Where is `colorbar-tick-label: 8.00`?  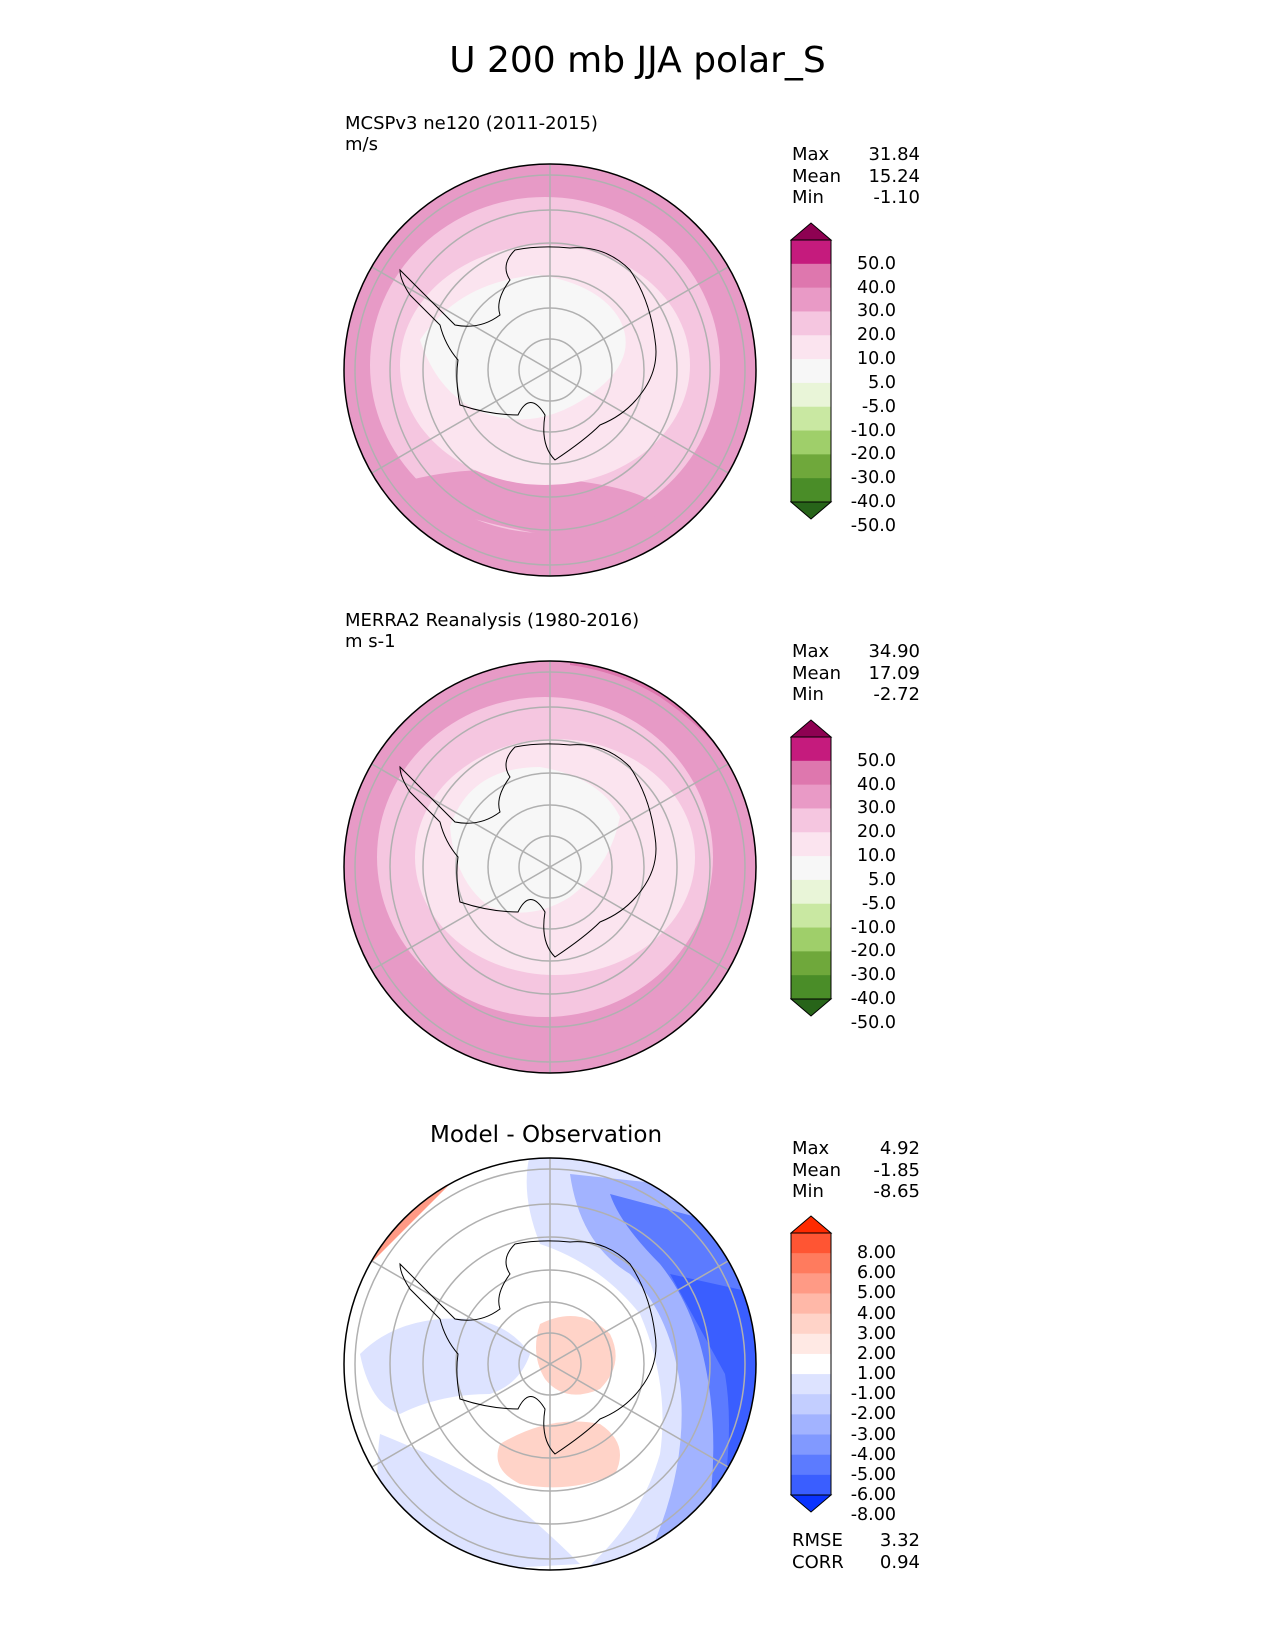
colorbar-tick-label: 8.00 is located at coordinates (876, 1253).